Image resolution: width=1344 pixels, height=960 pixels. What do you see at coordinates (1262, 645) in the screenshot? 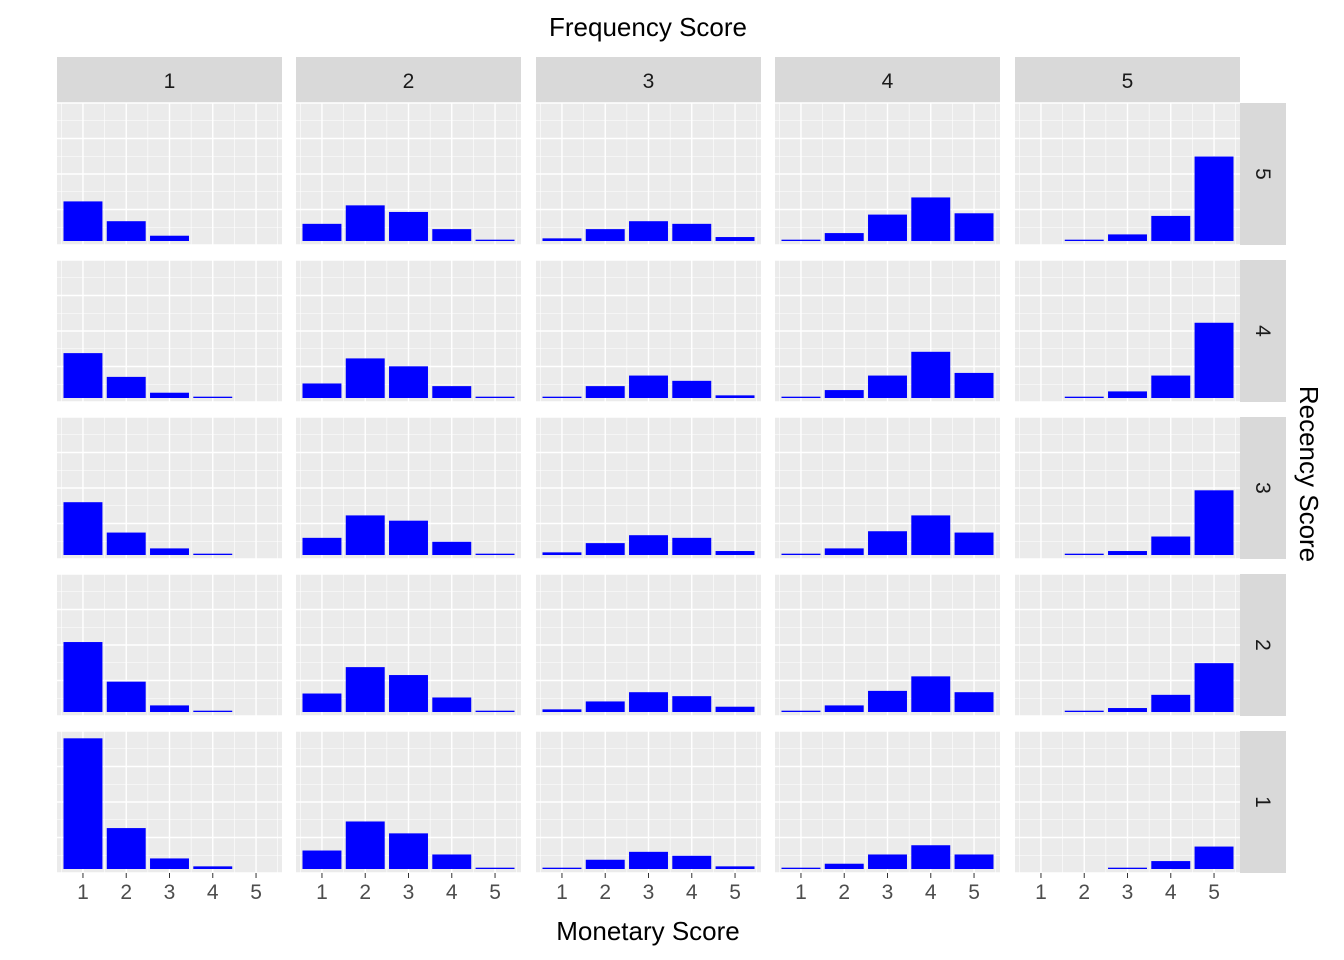
I see `row-strip-label: 2` at bounding box center [1262, 645].